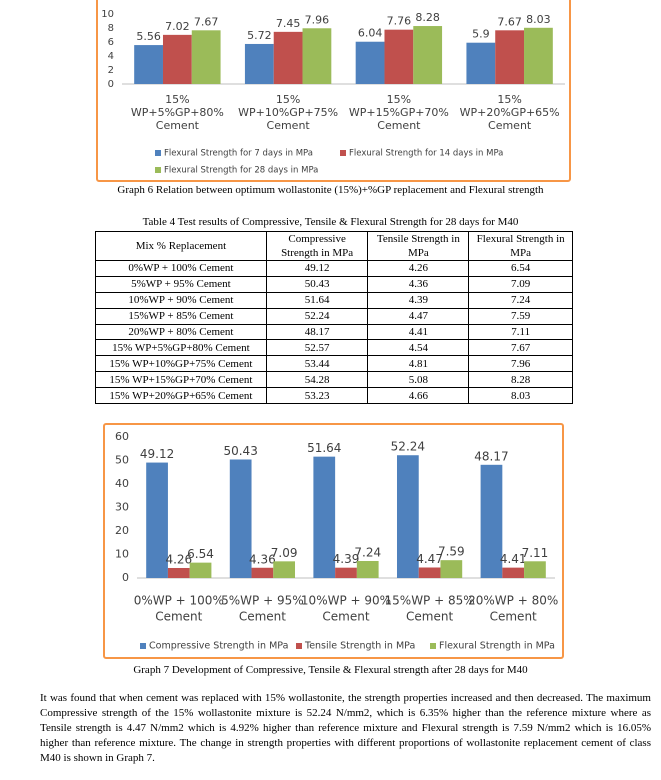  Describe the element at coordinates (324, 448) in the screenshot. I see `value-label: 51.64` at that location.